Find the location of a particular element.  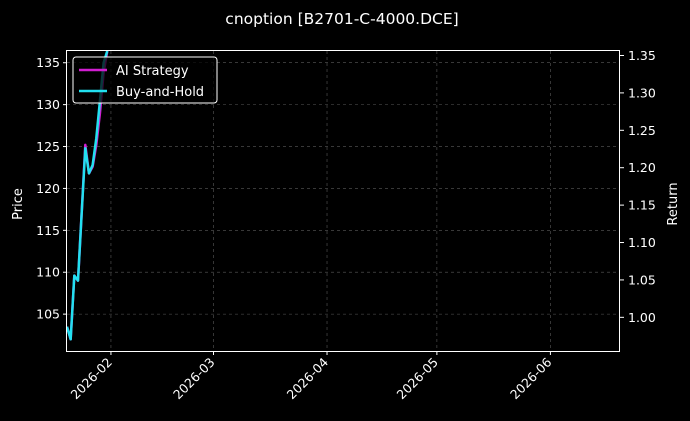

y-tick-label-left: 125 is located at coordinates (48, 146).